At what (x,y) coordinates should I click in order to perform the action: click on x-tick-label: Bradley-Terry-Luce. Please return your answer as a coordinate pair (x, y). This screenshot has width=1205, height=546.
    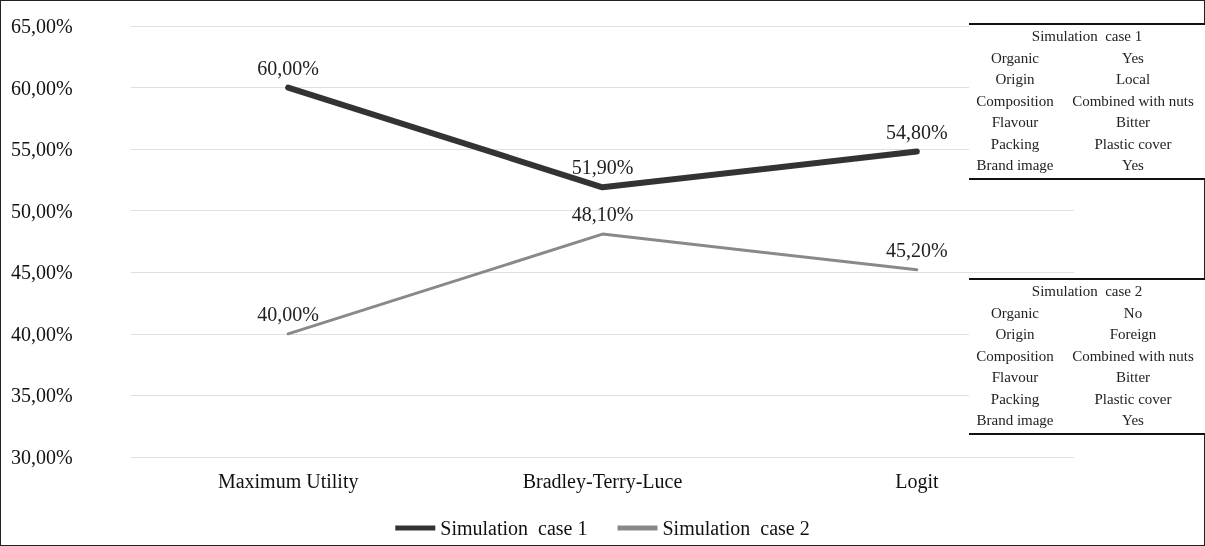
    Looking at the image, I should click on (602, 481).